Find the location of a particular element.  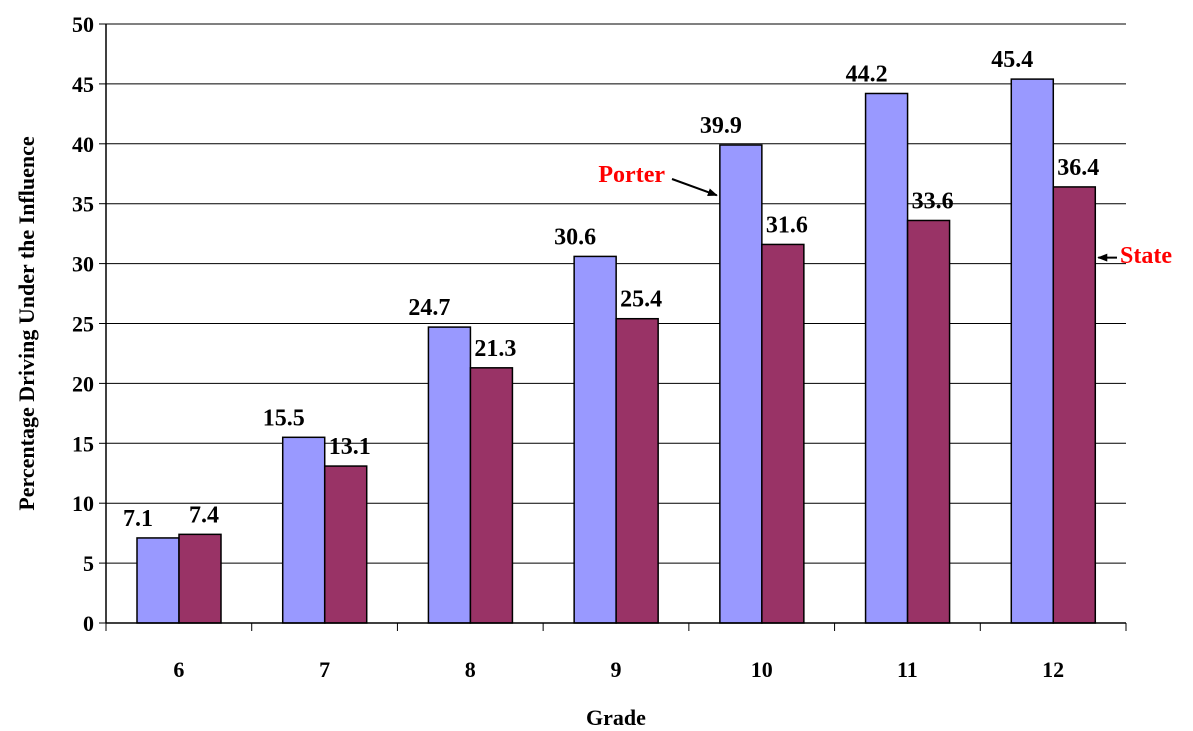

y-tick-label: 0 is located at coordinates (88, 623).